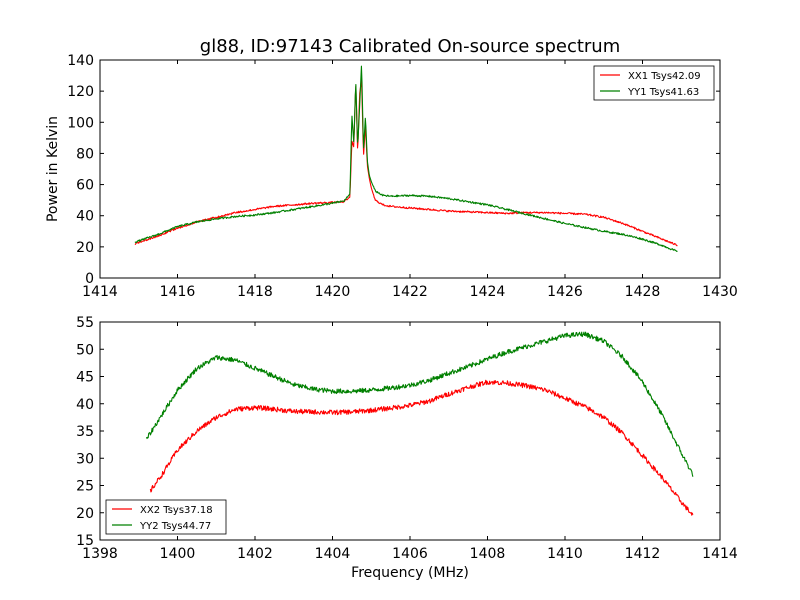 This screenshot has height=600, width=800. I want to click on bottom-x-axis-label: Frequency (MHz), so click(410, 573).